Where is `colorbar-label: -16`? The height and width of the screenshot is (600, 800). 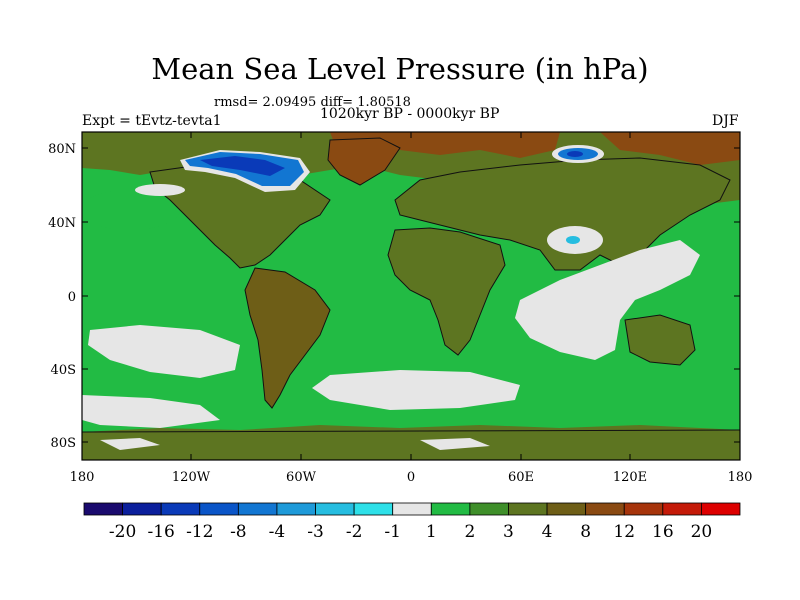
colorbar-label: -16 is located at coordinates (160, 532).